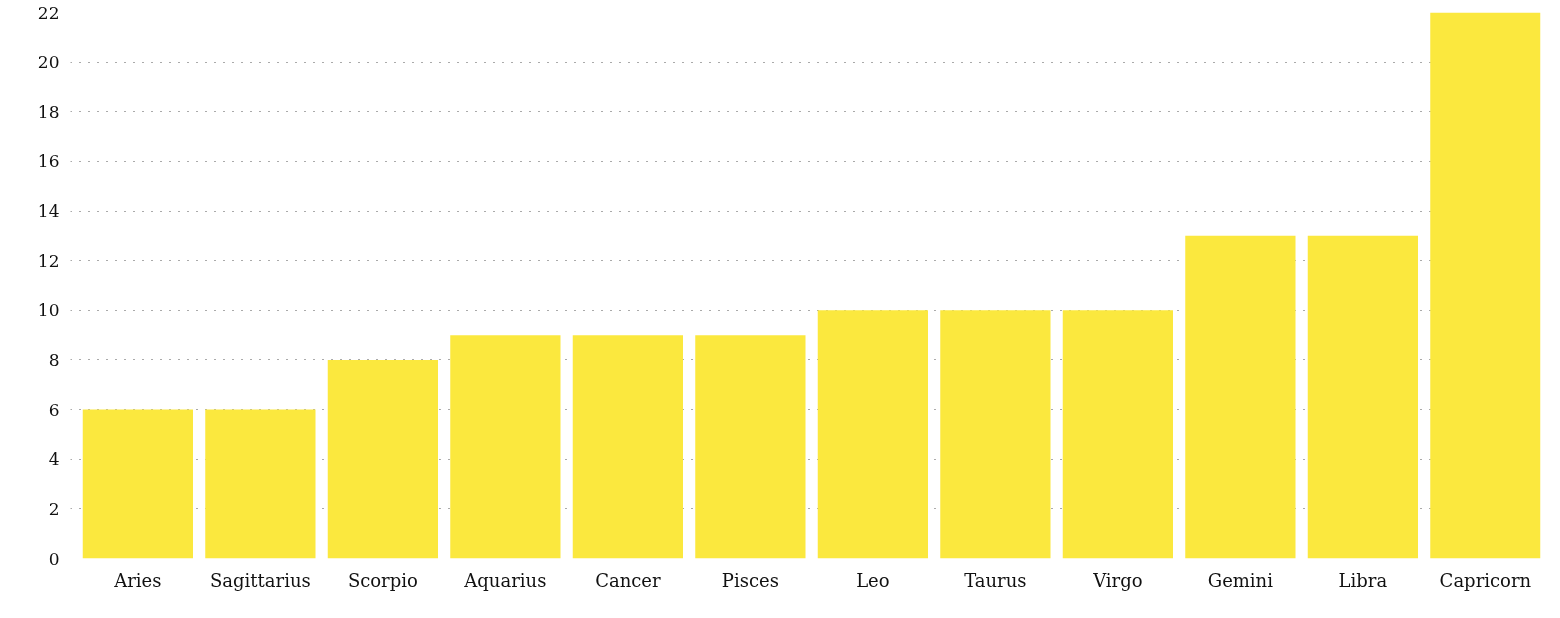 The width and height of the screenshot is (1560, 618). What do you see at coordinates (48, 211) in the screenshot?
I see `y-tick-label: 14` at bounding box center [48, 211].